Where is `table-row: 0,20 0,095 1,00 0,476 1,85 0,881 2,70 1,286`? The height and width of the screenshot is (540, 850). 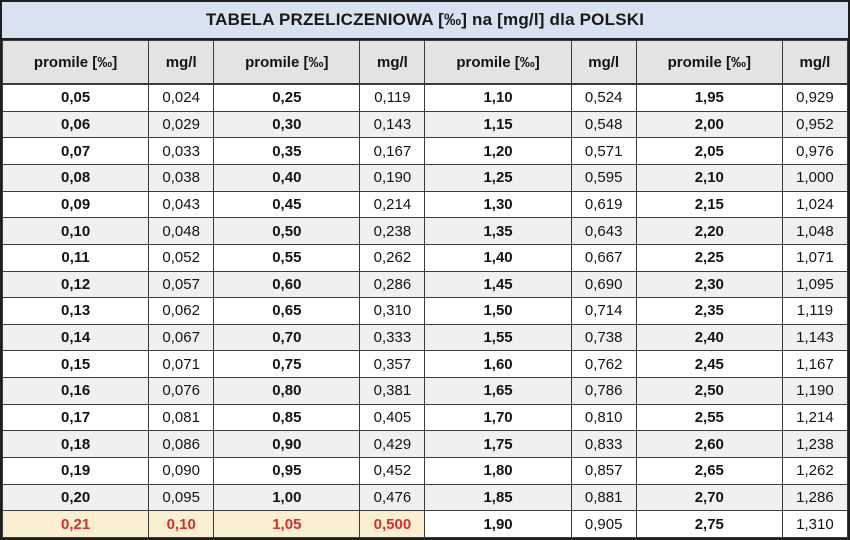
table-row: 0,20 0,095 1,00 0,476 1,85 0,881 2,70 1,286 is located at coordinates (425, 497).